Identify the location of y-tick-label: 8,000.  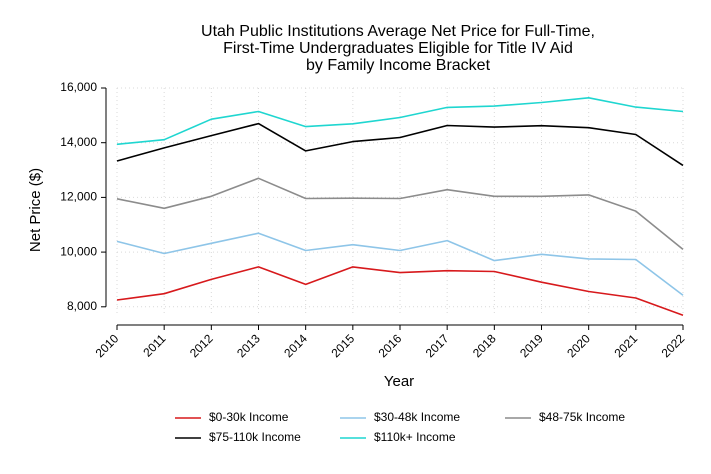
(82, 306).